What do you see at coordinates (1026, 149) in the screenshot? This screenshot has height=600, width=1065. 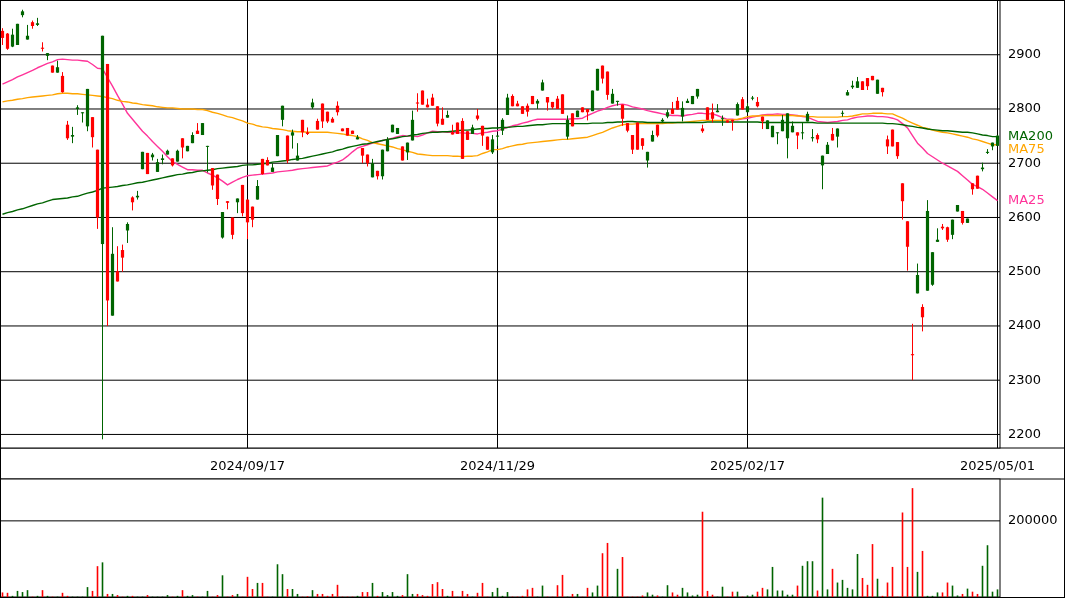 I see `series-label: MA75` at bounding box center [1026, 149].